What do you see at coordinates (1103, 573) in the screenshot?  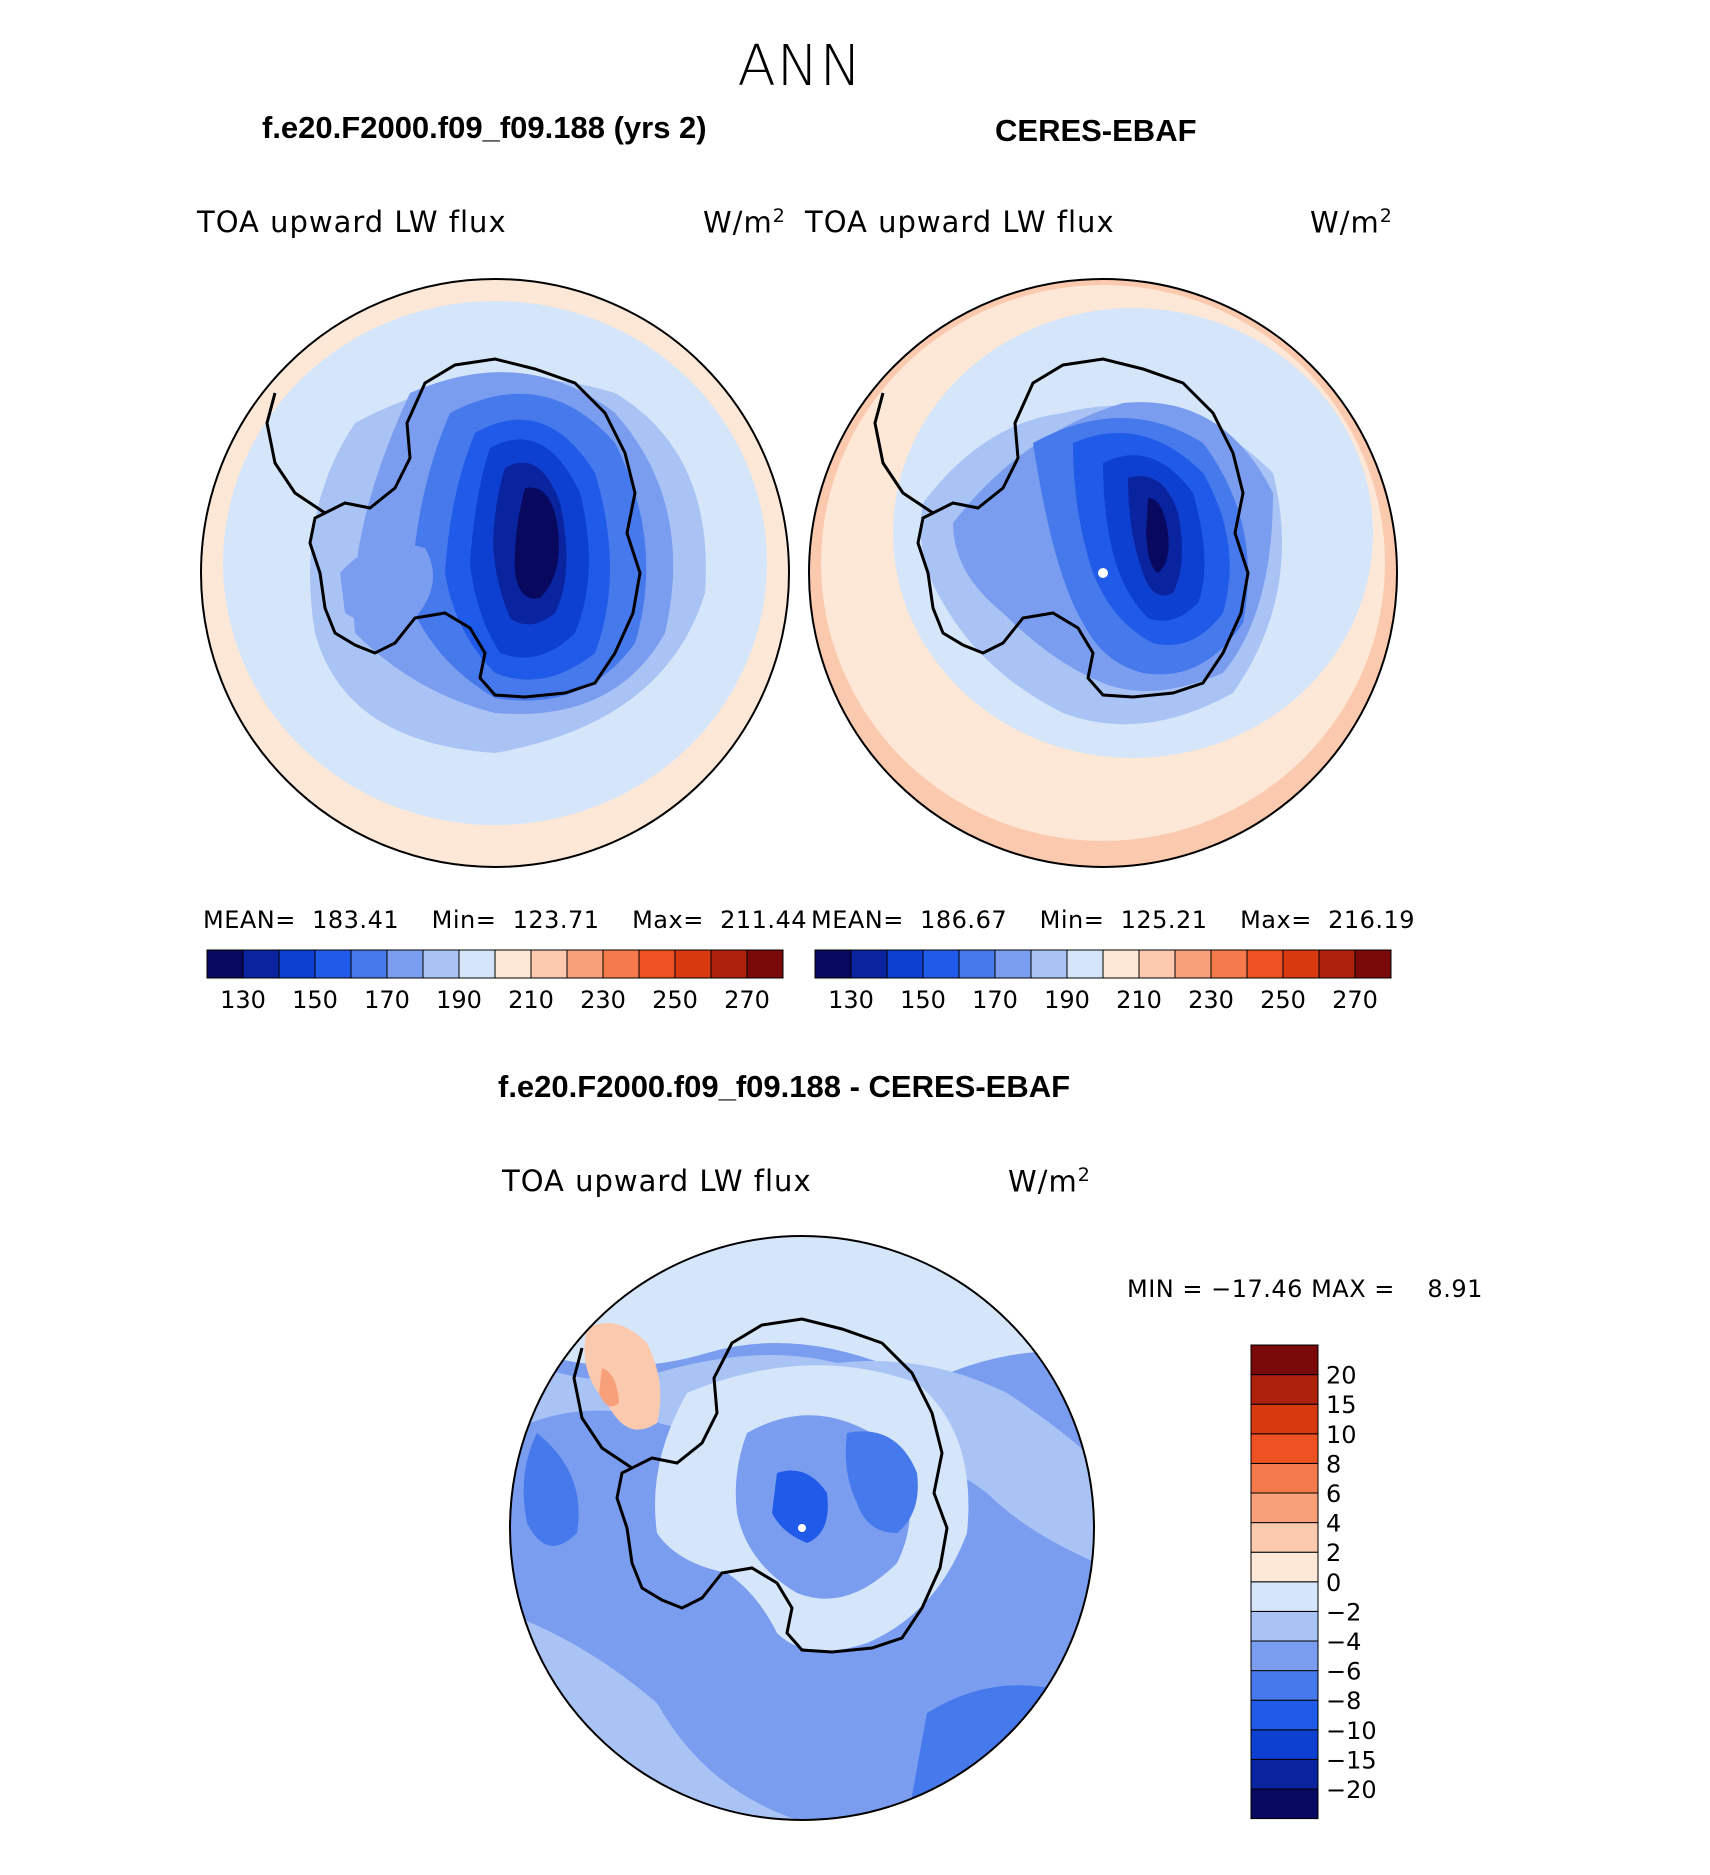 I see `right-polar-map` at bounding box center [1103, 573].